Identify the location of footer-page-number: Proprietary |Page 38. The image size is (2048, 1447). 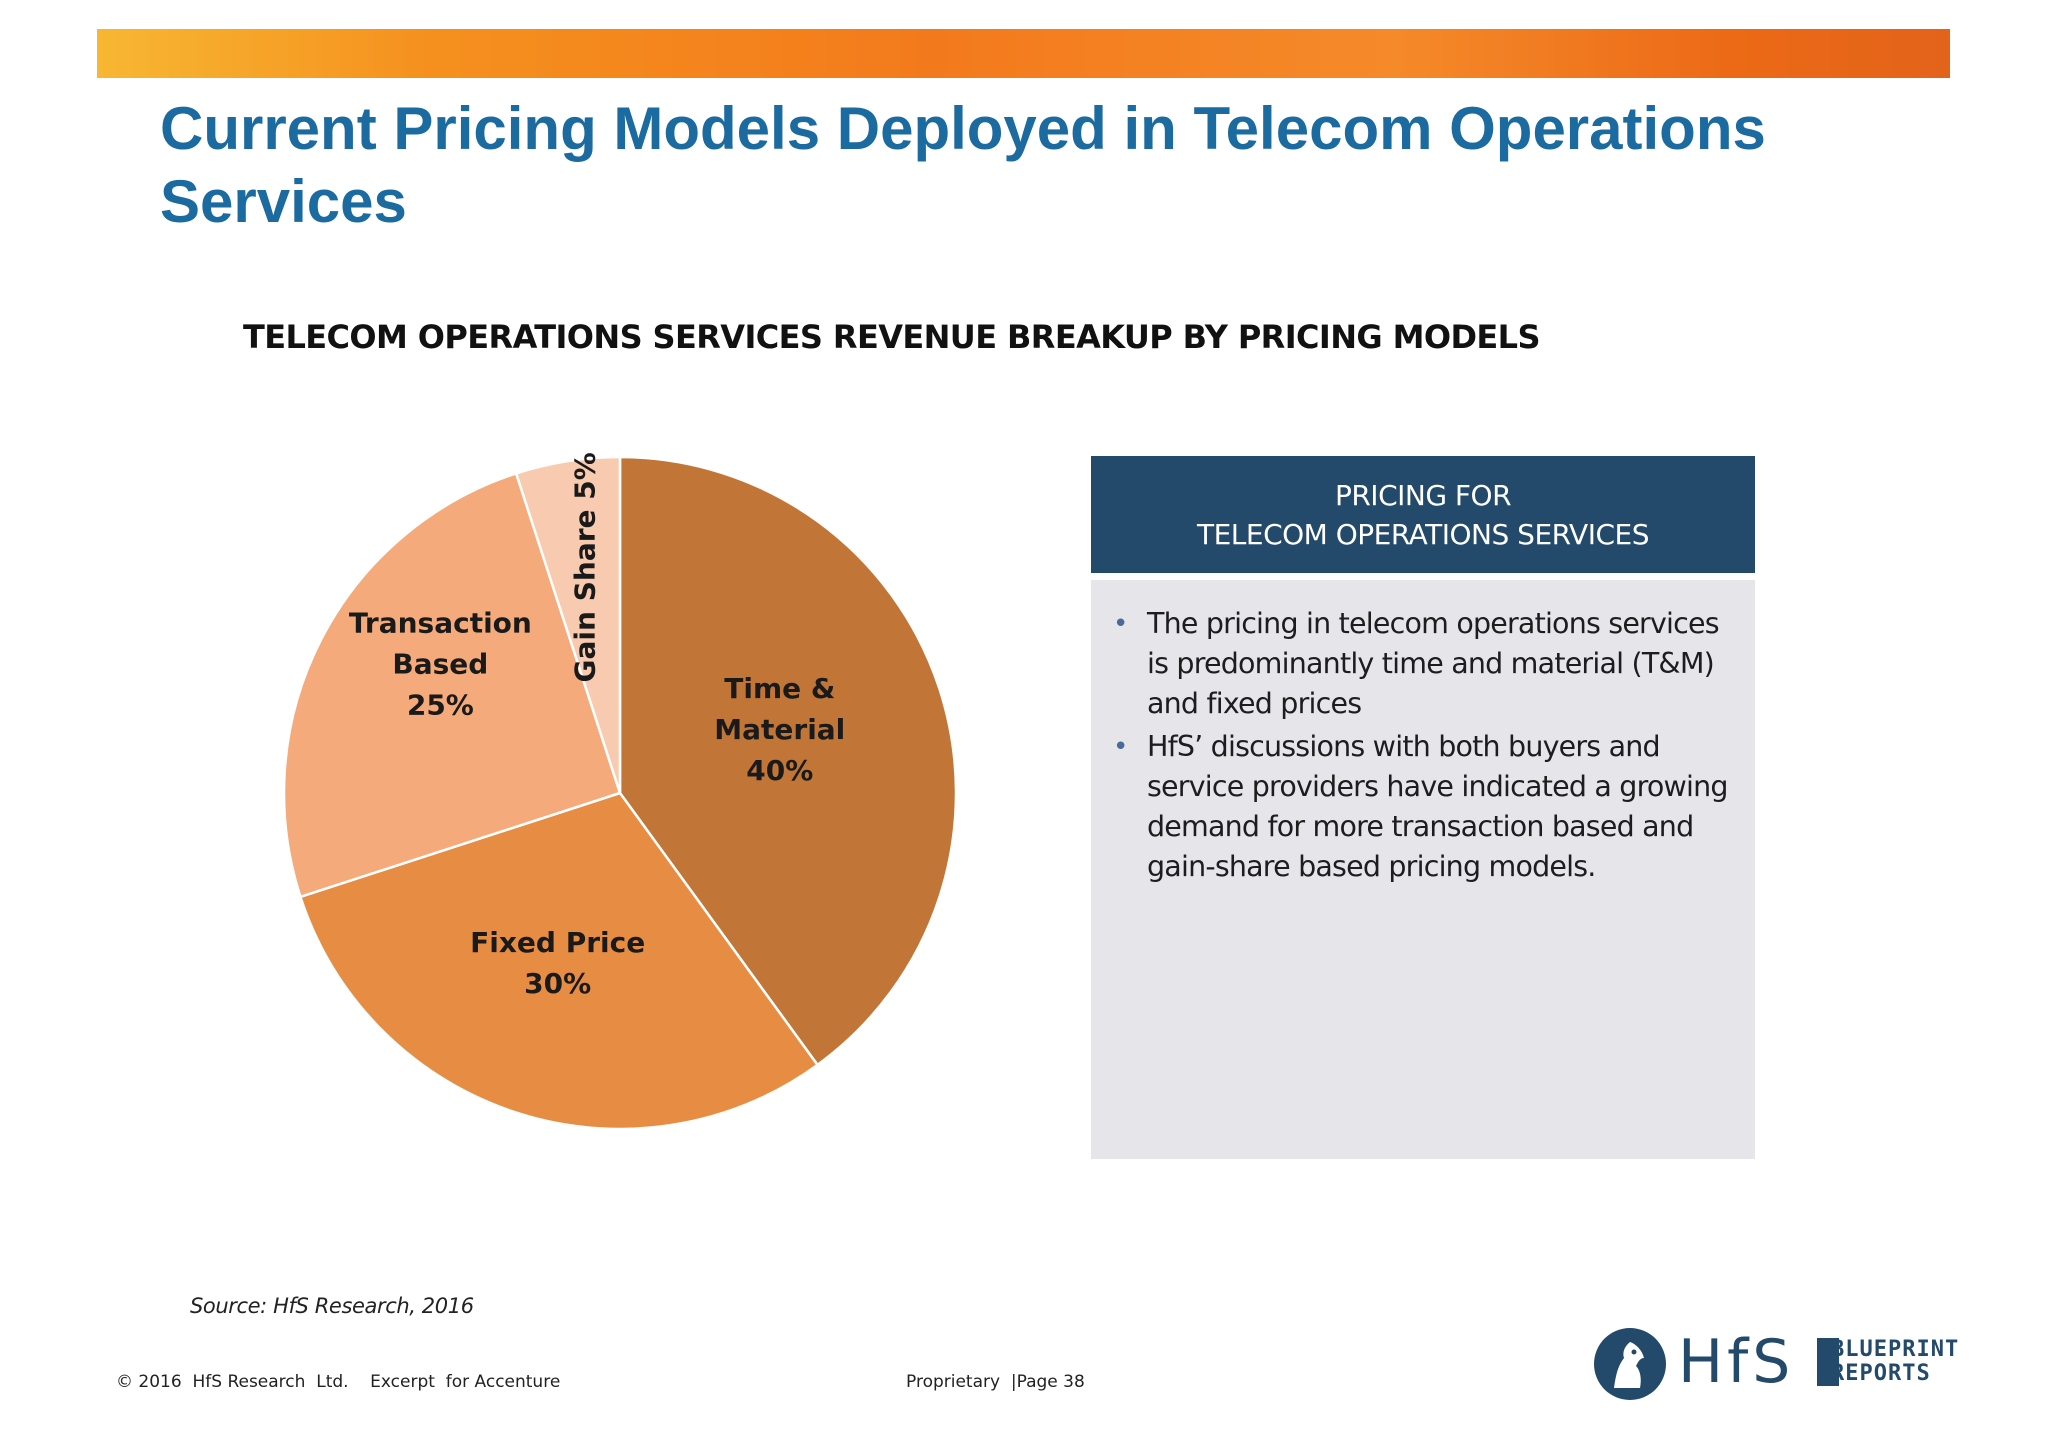
(995, 1382).